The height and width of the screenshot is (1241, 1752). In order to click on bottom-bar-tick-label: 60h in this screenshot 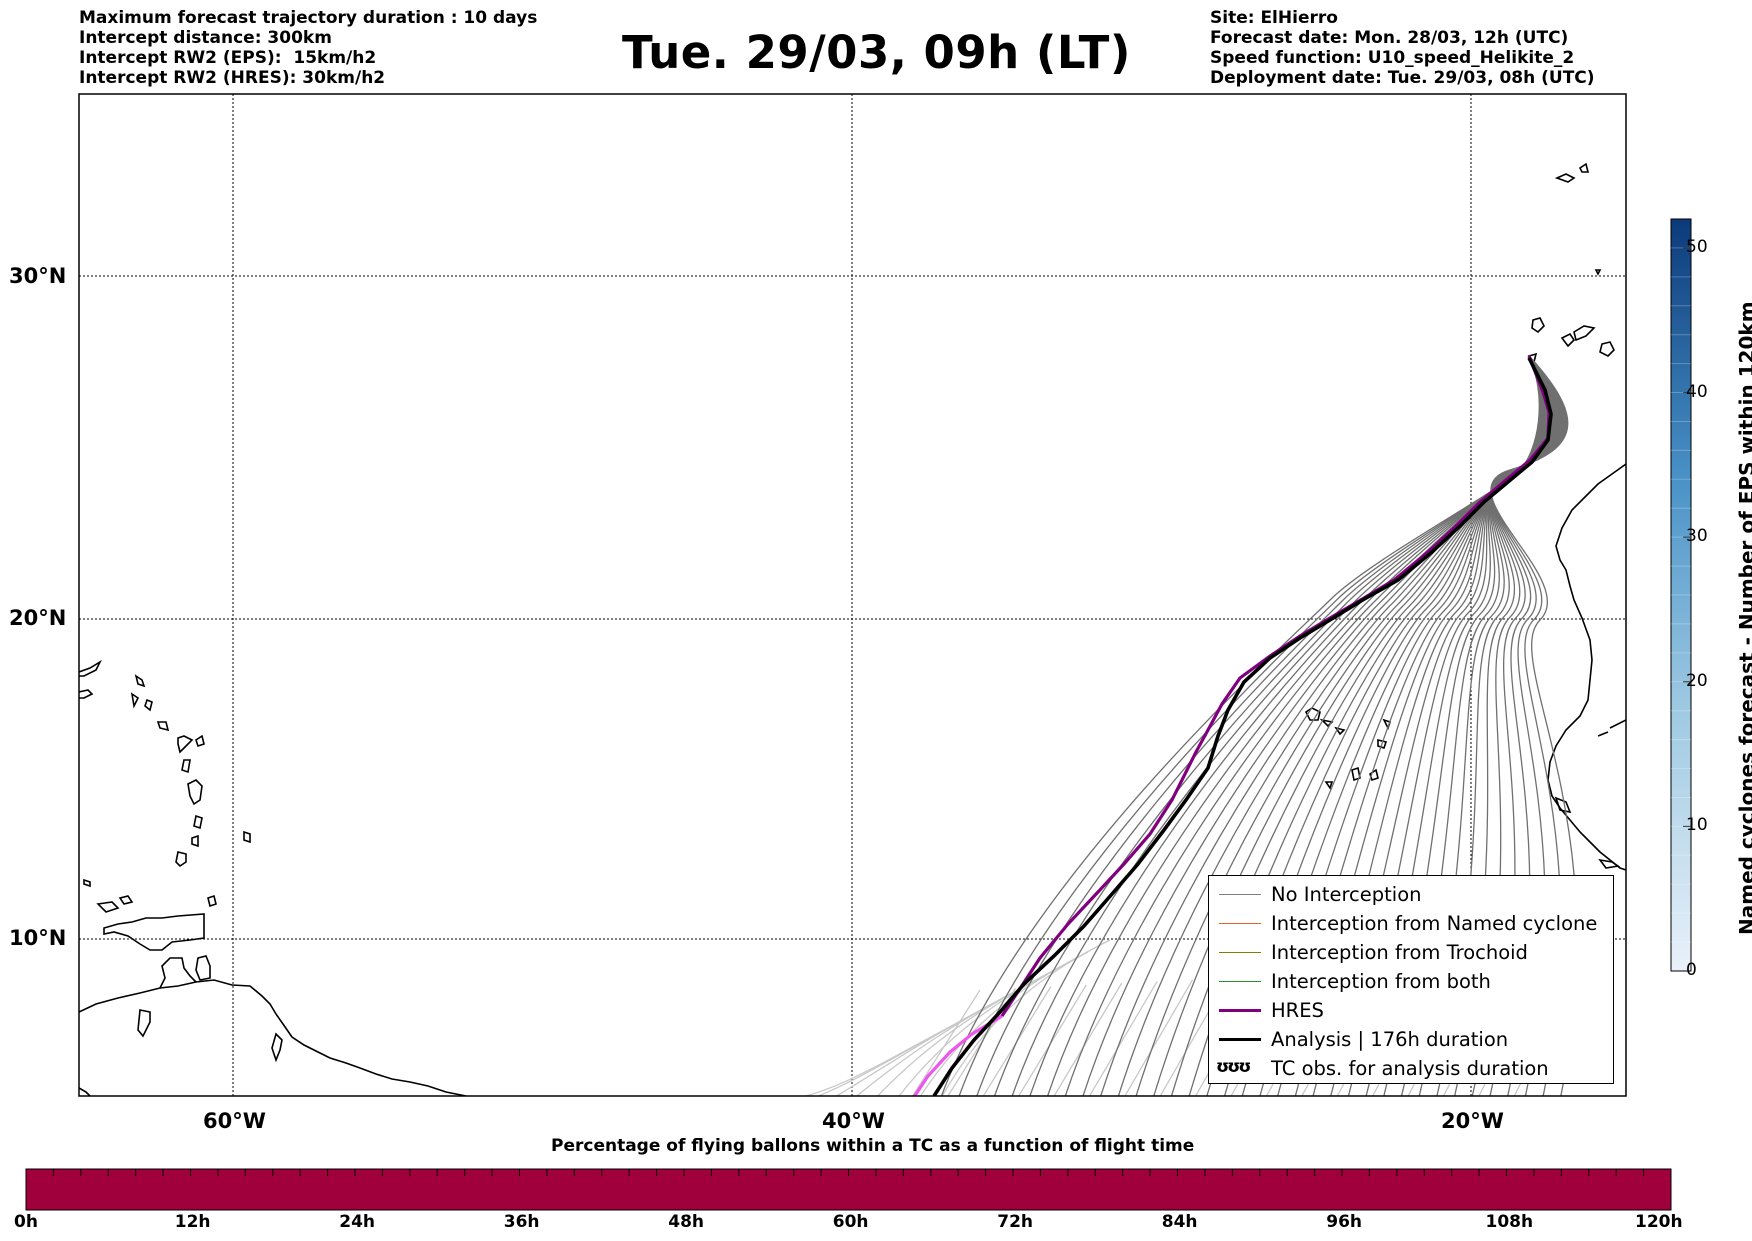, I will do `click(850, 1222)`.